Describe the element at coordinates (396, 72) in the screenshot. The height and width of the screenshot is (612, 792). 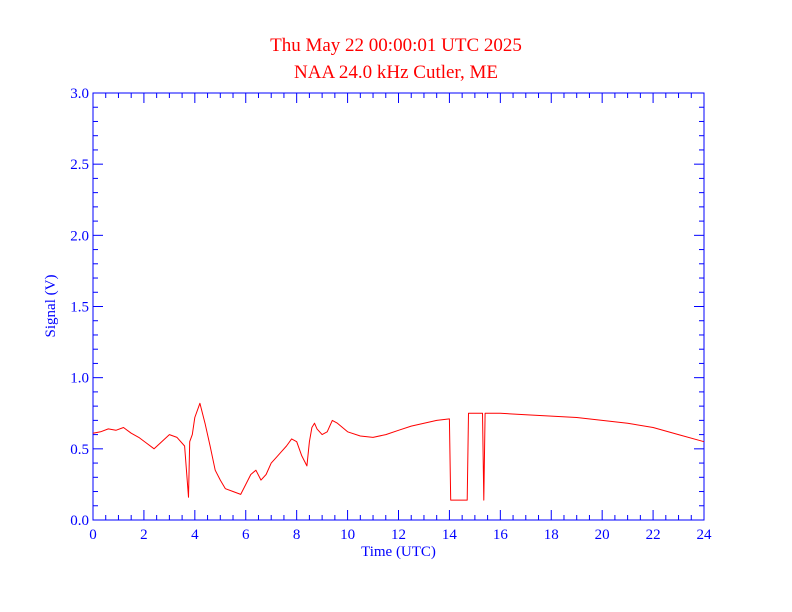
I see `chart-subtitle: NAA 24.0 kHz Cutler, ME` at that location.